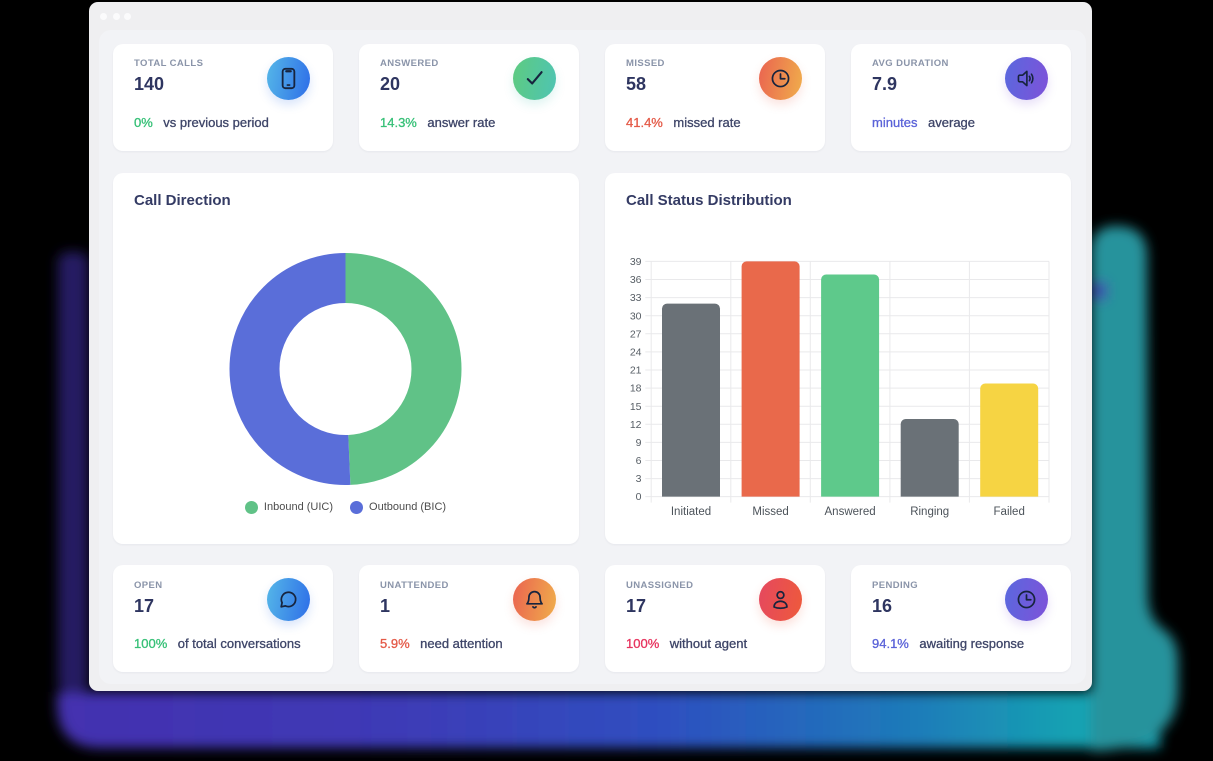  I want to click on svg-text: Answered, so click(849, 512).